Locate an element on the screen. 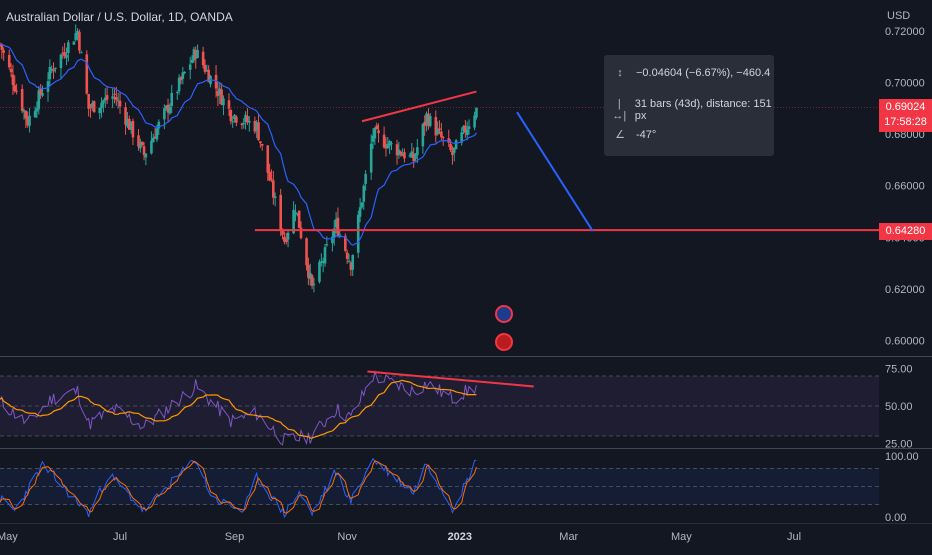  rsi-line is located at coordinates (238, 407).